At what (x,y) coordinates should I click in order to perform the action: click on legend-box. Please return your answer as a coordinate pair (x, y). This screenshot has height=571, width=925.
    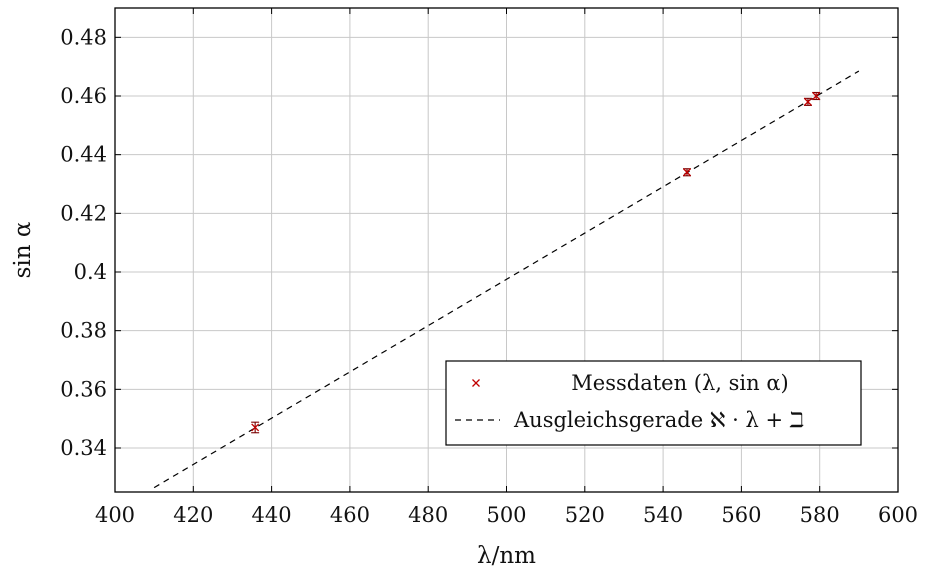
    Looking at the image, I should click on (653, 403).